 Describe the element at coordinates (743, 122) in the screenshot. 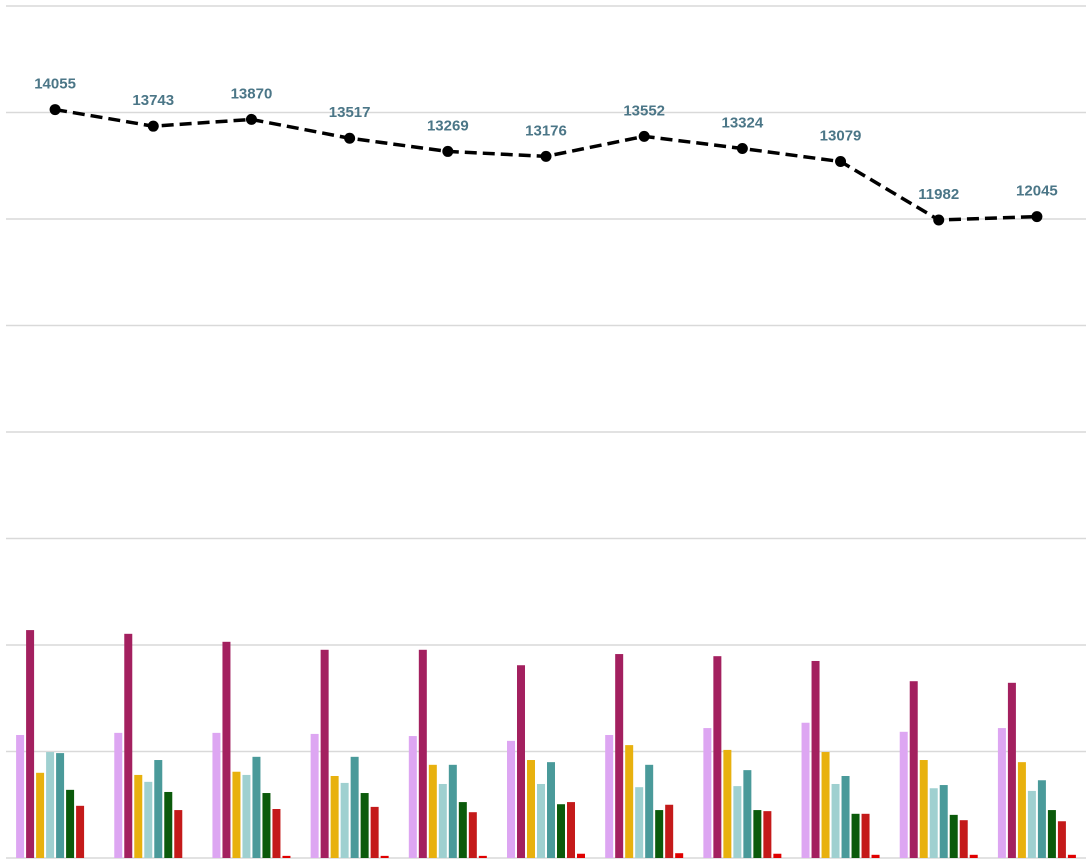

I see `data-label: 13324` at that location.